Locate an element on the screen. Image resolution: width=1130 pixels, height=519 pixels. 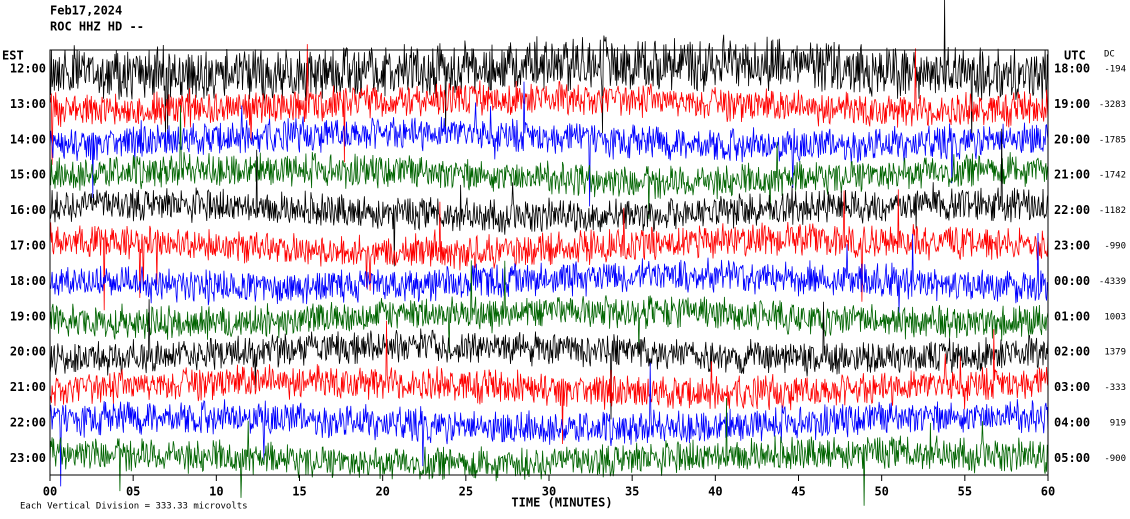
utc-label: 05:00 is located at coordinates (1072, 458).